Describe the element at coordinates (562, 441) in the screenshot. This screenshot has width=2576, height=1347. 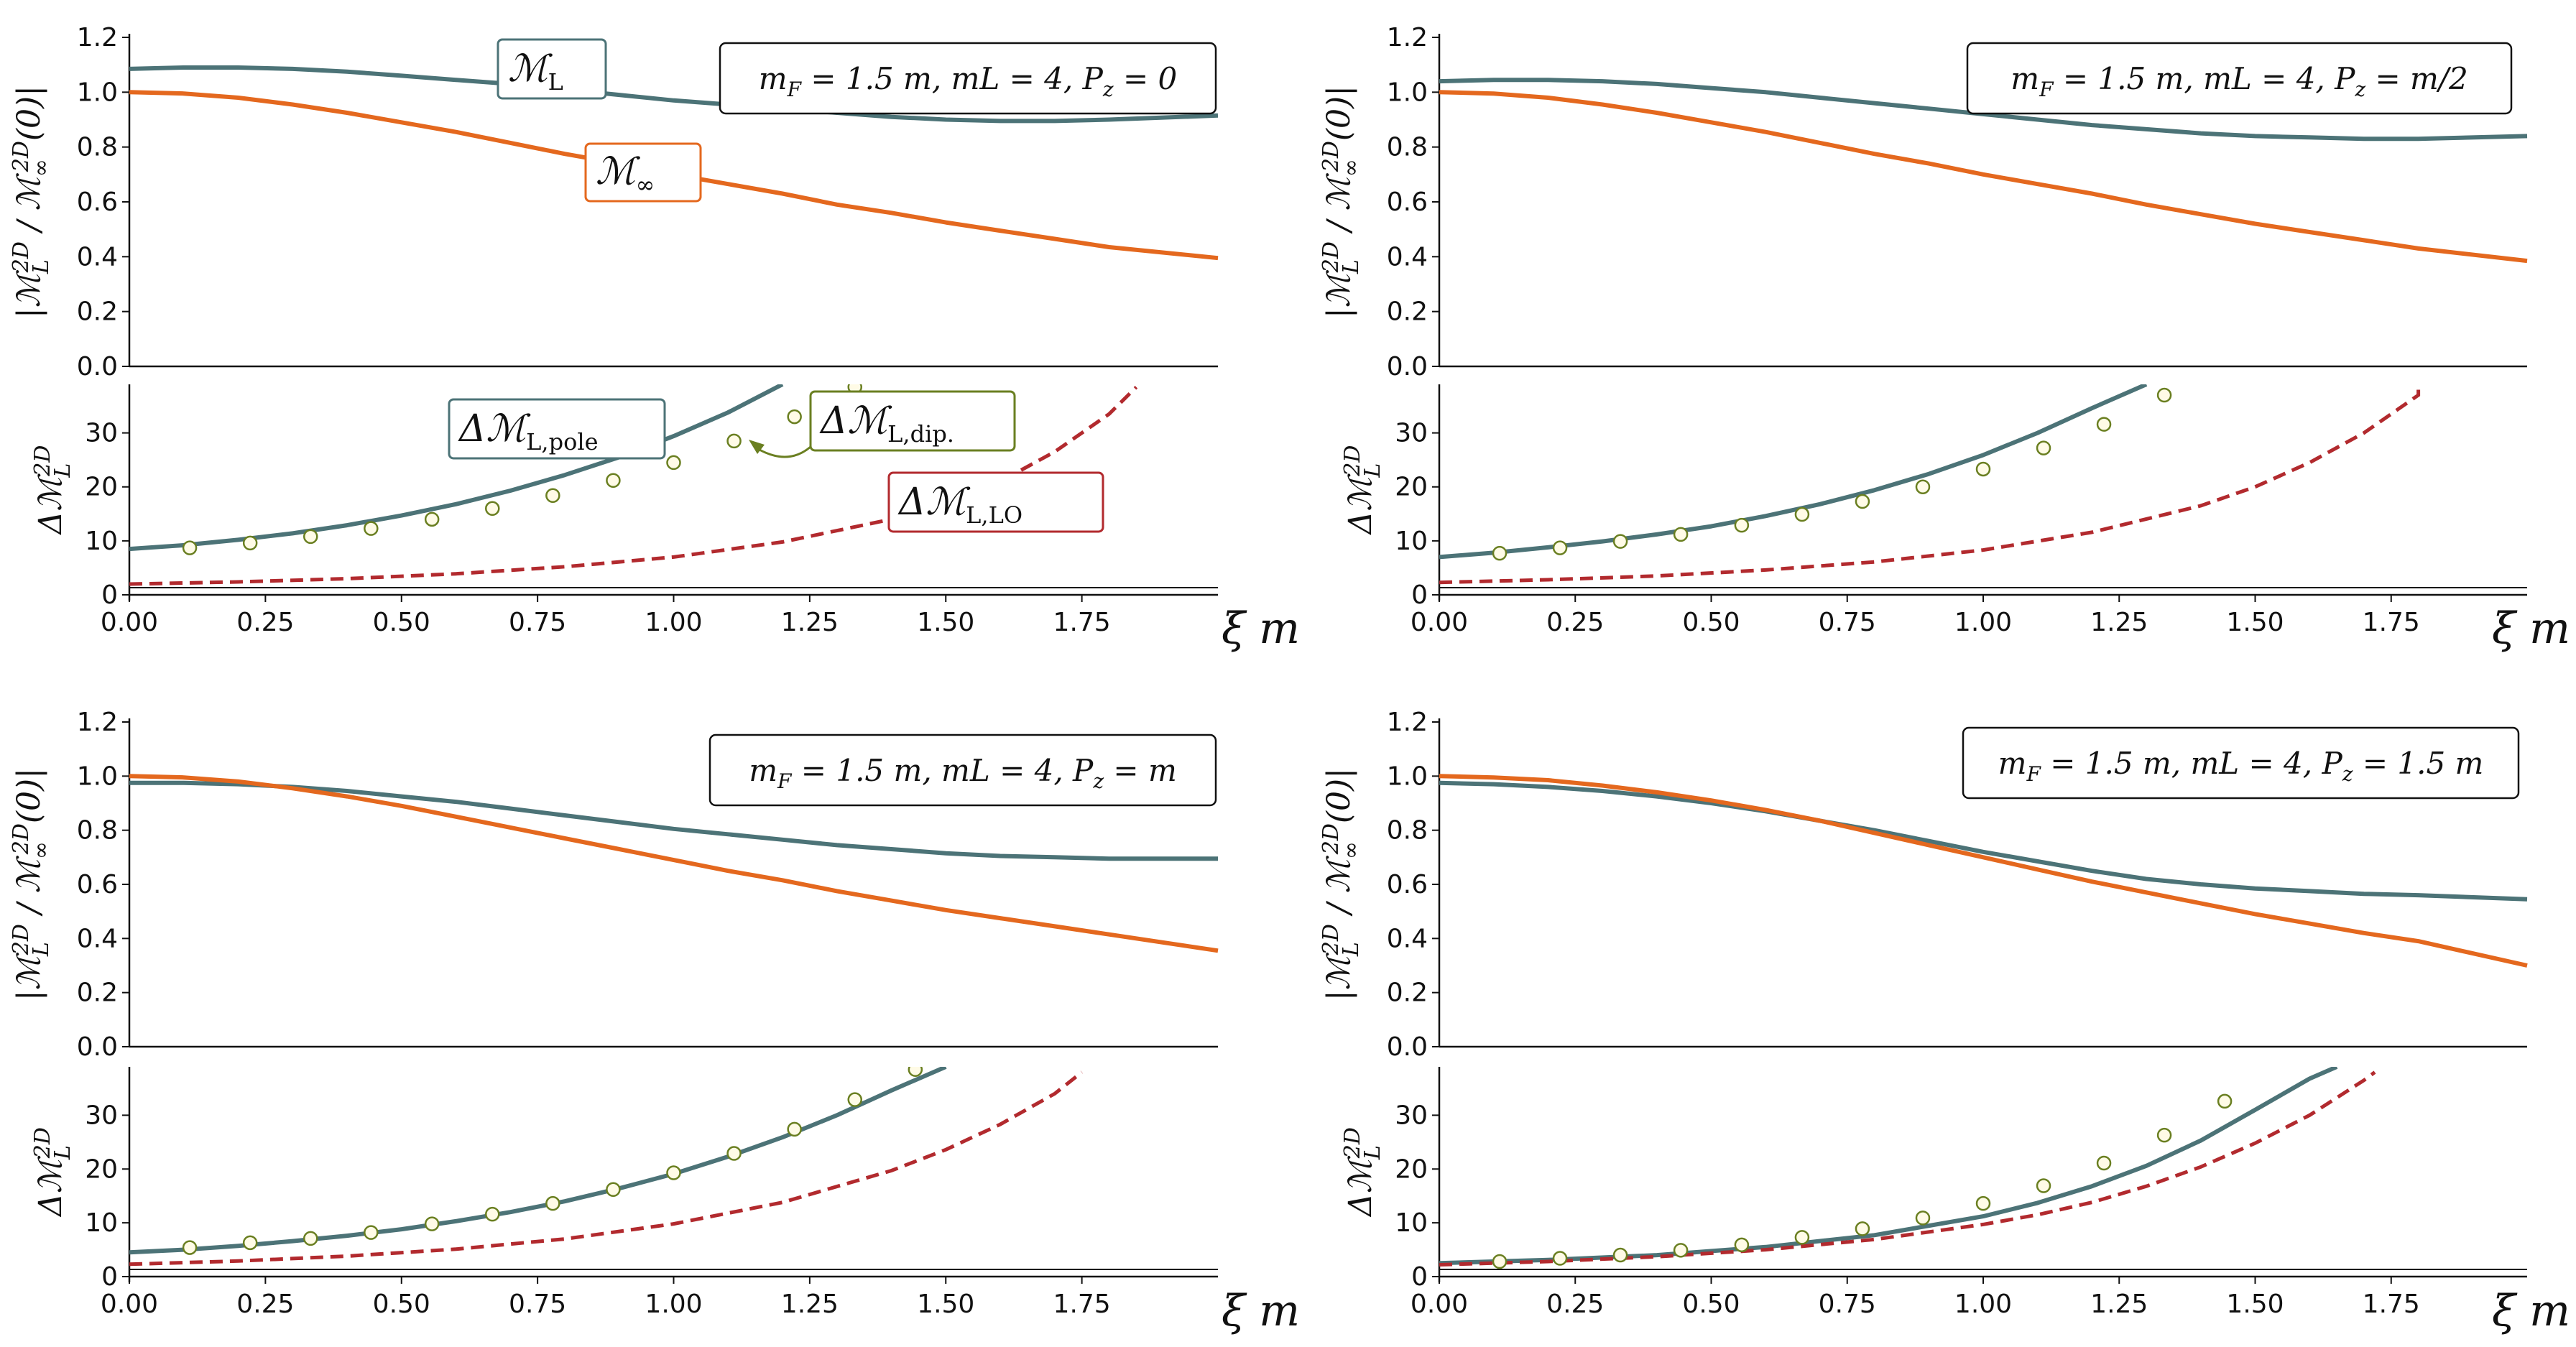
I see `legend-pole-sub: L,pole` at that location.